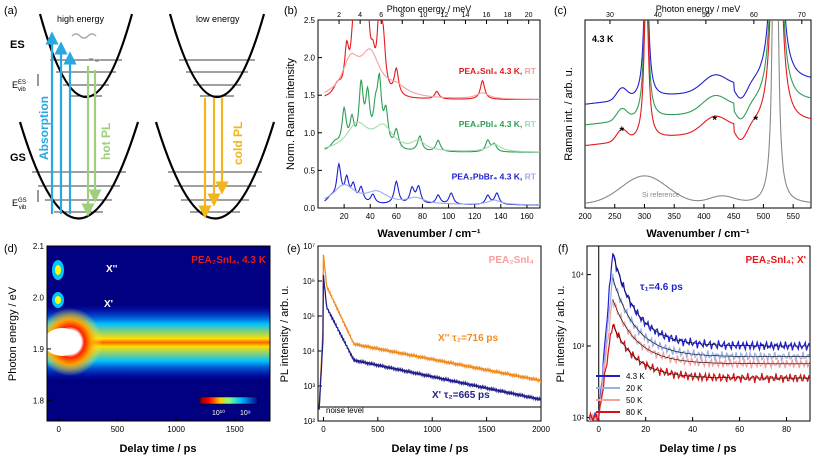 This screenshot has height=458, width=830. Describe the element at coordinates (610, 15) in the screenshot. I see `top-tick-label: 30` at that location.